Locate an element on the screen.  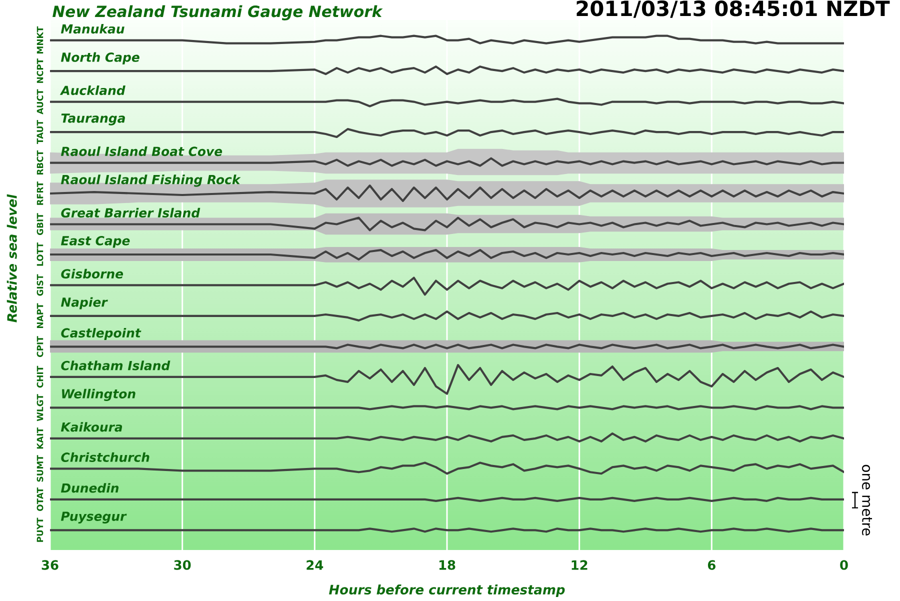
text: PUYT is located at coordinates (40, 530).